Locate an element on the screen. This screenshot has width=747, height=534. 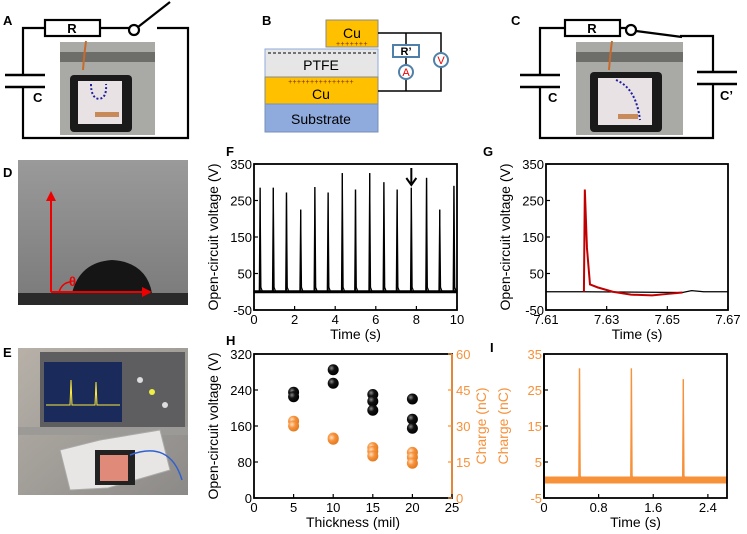
panel-c-circuit: C R C C’ is located at coordinates (624, 76).